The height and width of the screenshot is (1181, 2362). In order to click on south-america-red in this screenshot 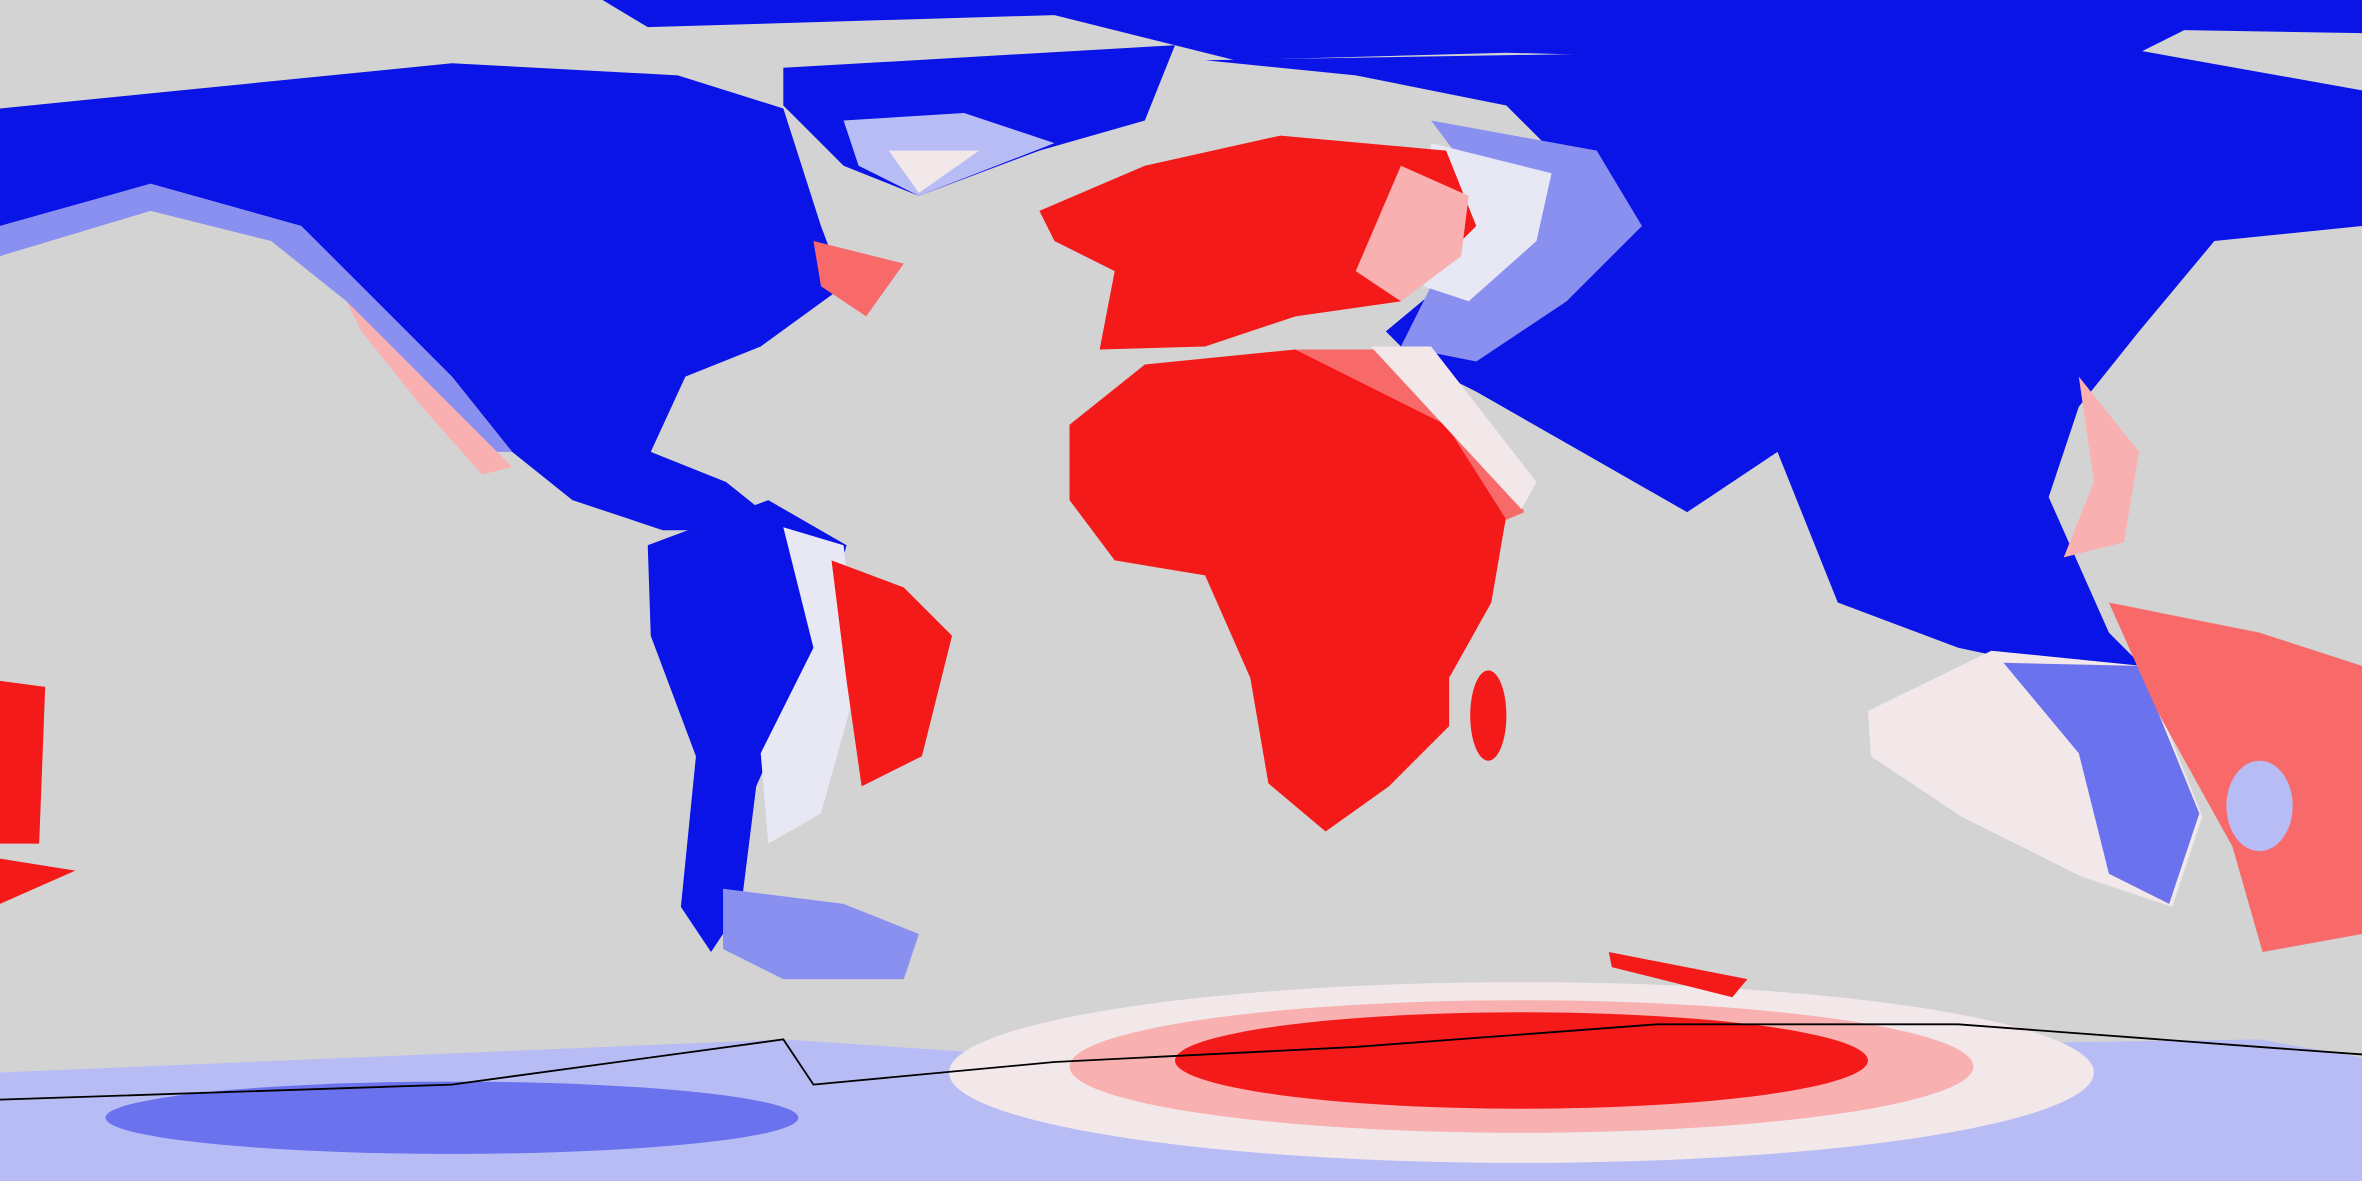, I will do `click(892, 673)`.